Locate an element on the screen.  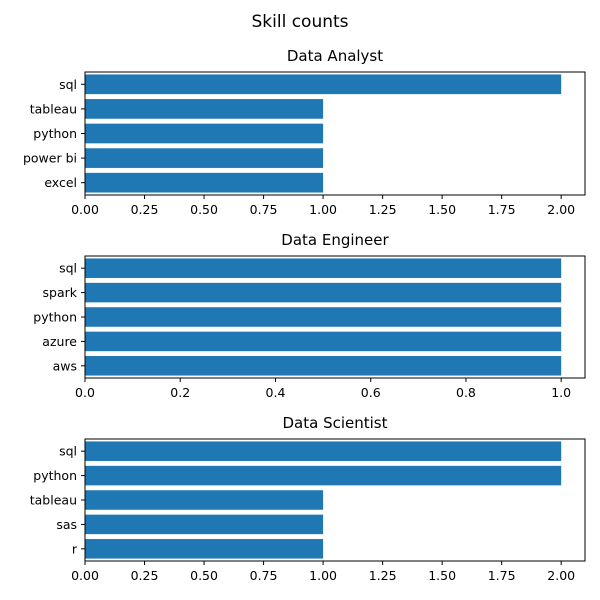
y-tick-label: azure is located at coordinates (59, 341).